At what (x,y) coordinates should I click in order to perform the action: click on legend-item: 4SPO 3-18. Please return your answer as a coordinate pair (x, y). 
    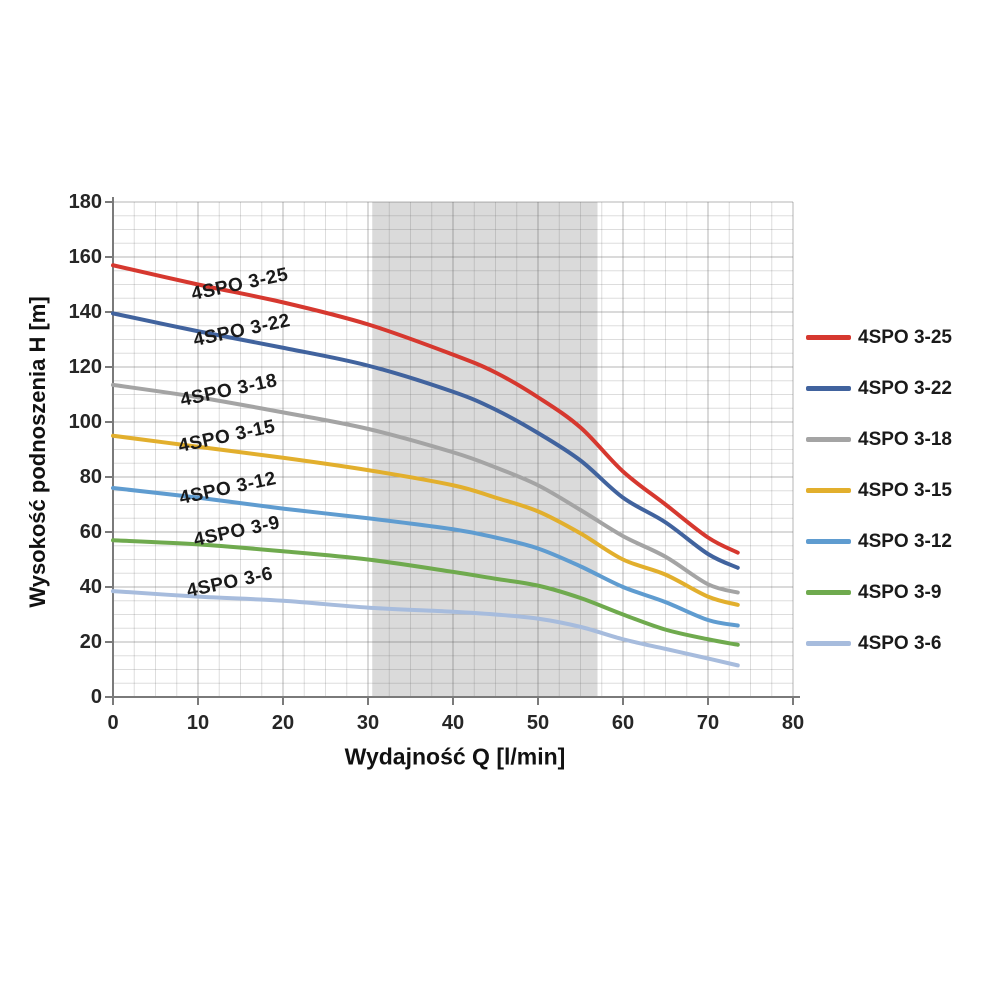
    Looking at the image, I should click on (879, 439).